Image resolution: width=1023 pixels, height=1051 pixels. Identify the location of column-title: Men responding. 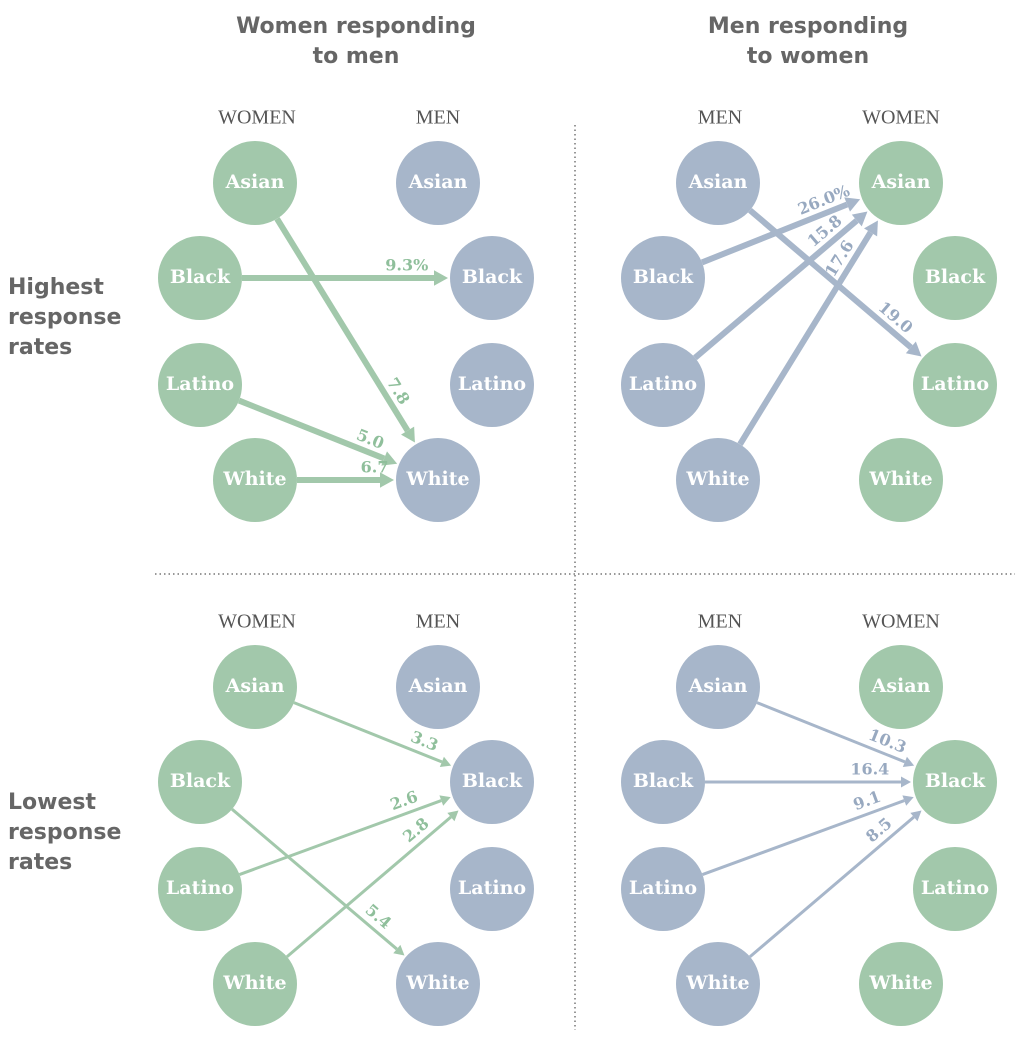
(808, 26).